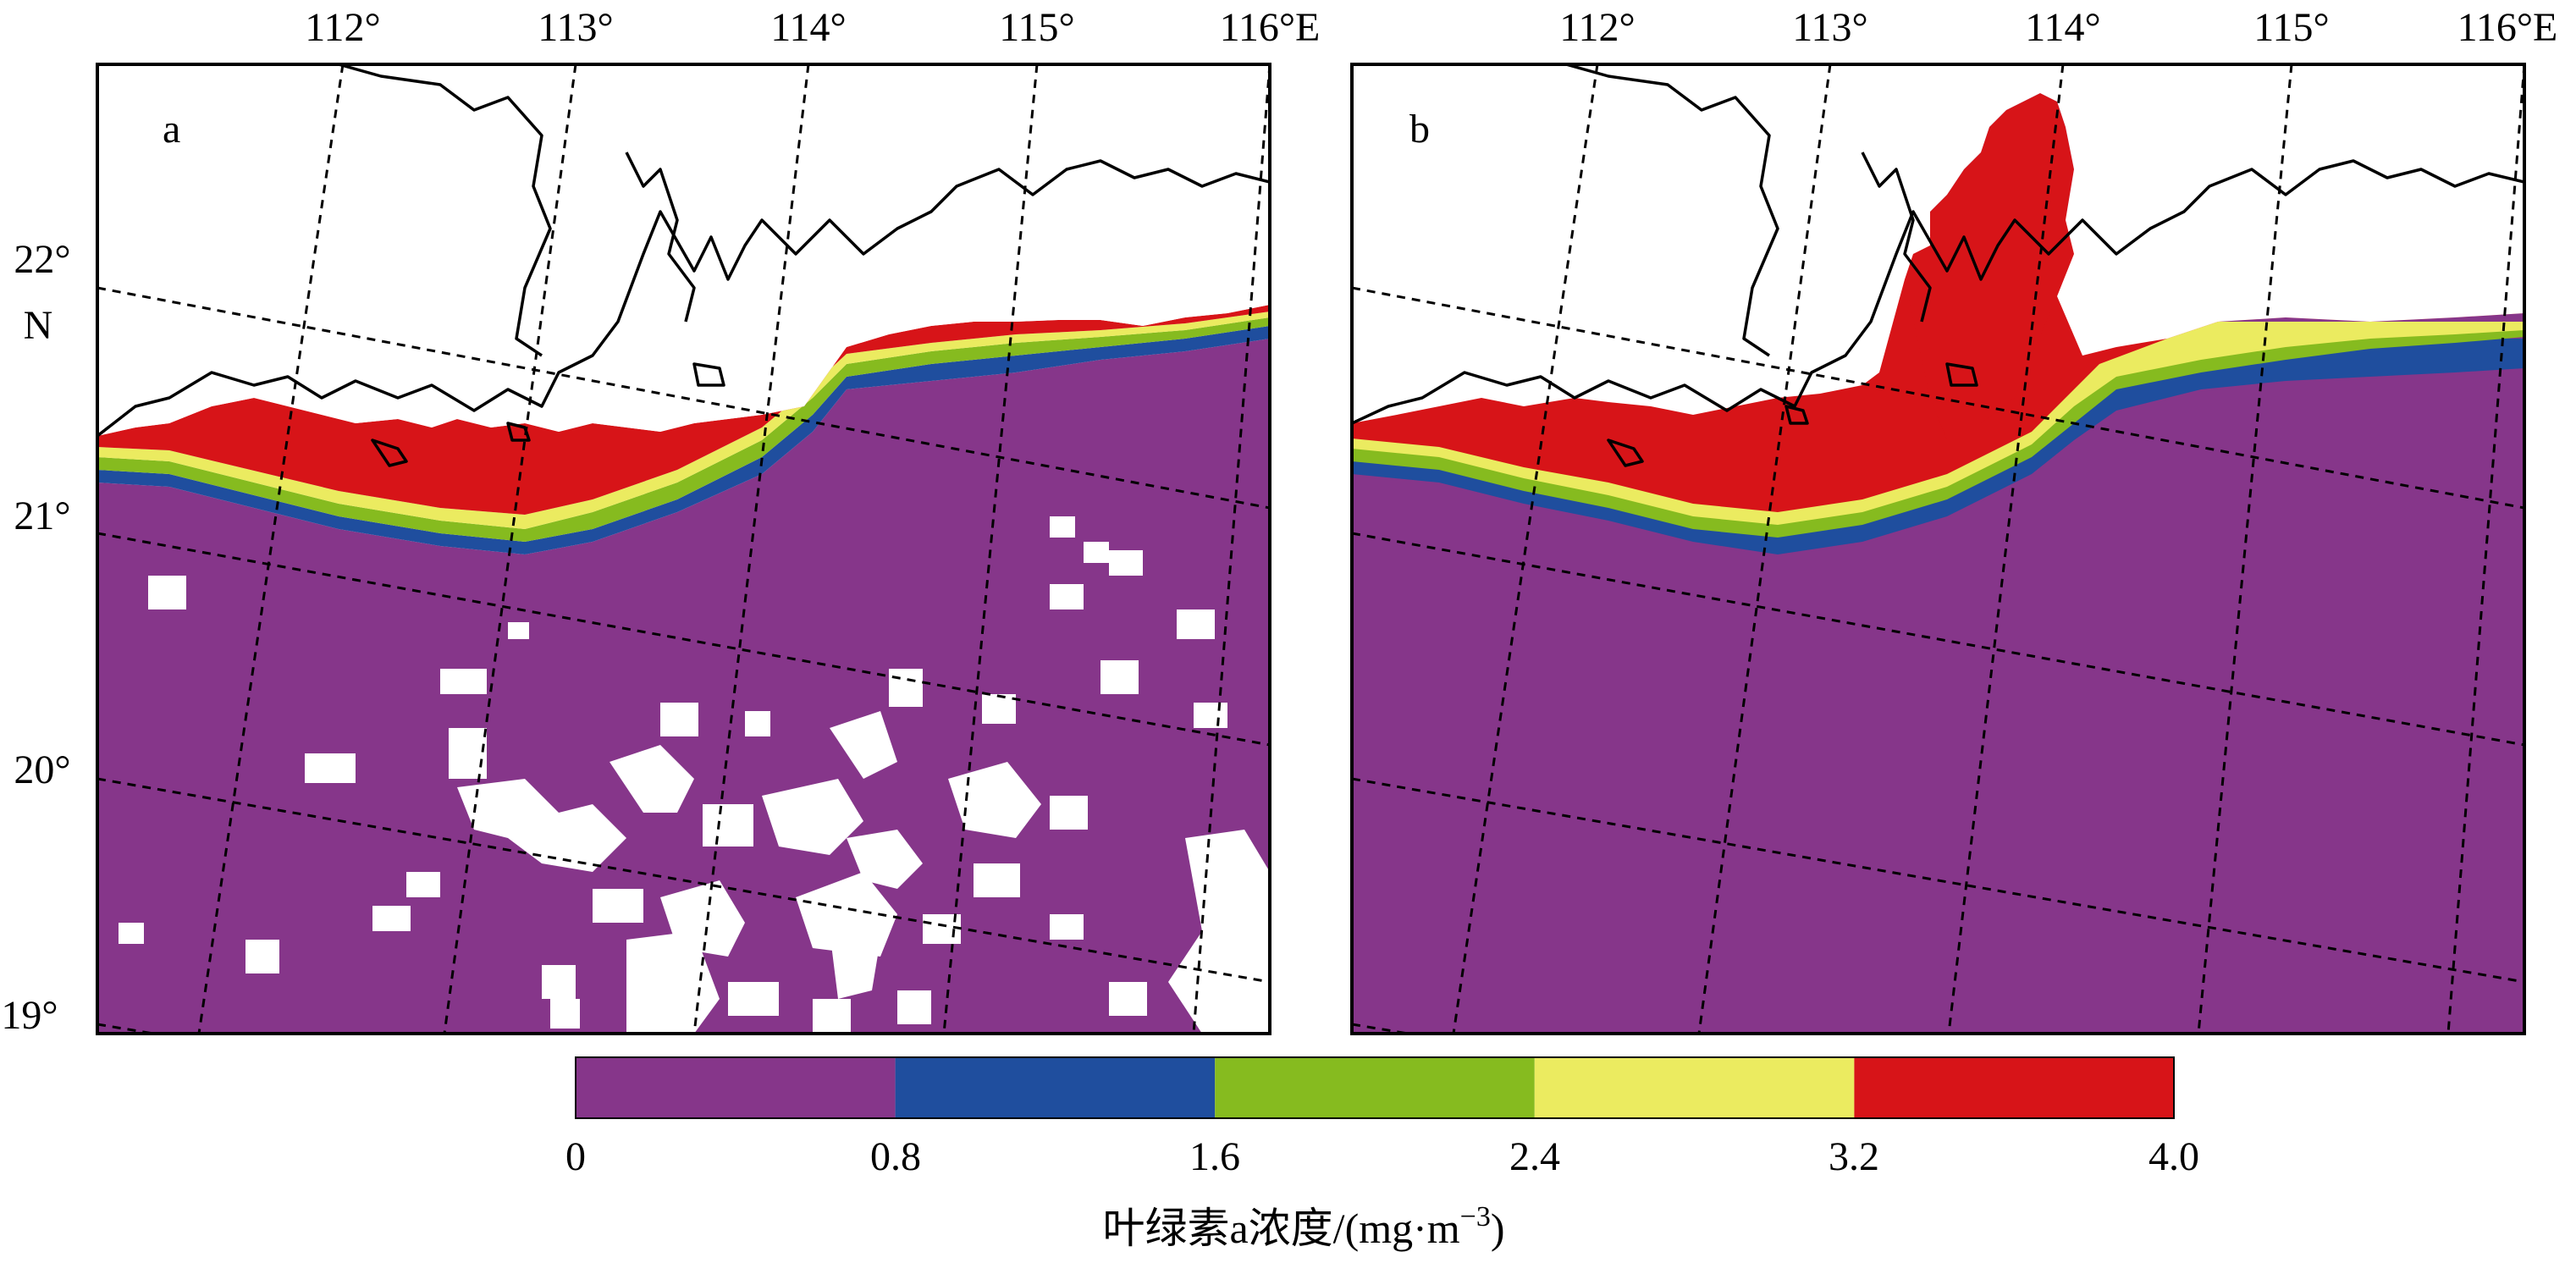 The height and width of the screenshot is (1263, 2576). I want to click on colorbar-frame, so click(1375, 1087).